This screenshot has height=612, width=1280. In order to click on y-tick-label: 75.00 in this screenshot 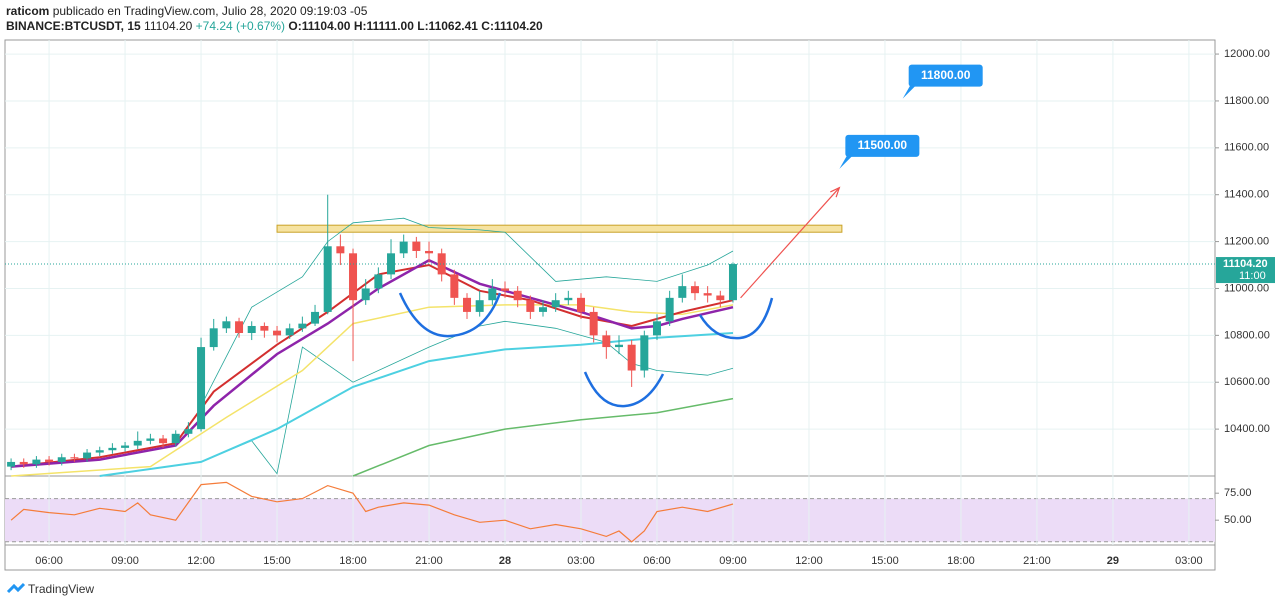, I will do `click(1238, 493)`.